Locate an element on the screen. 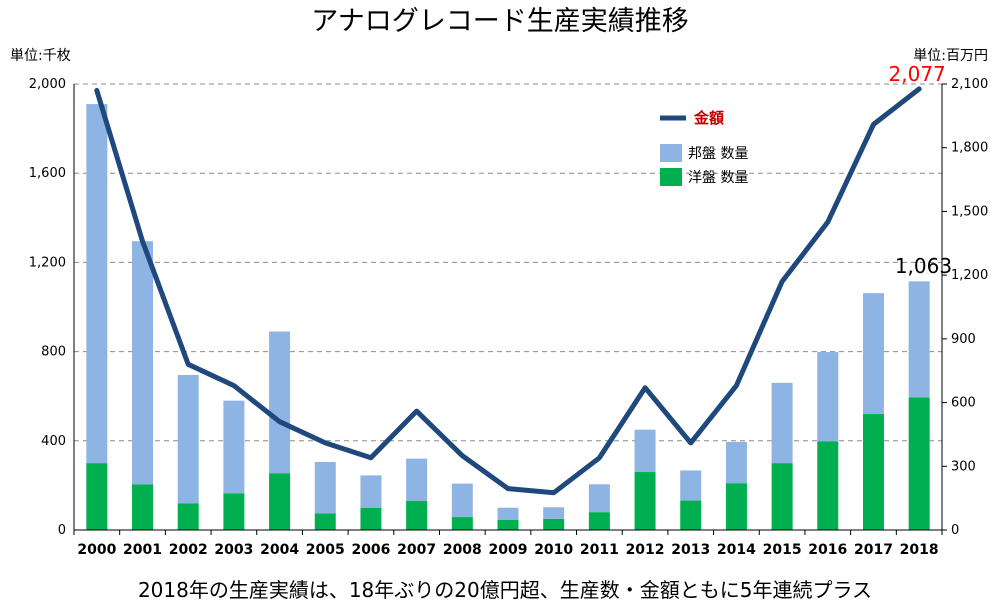 This screenshot has width=1000, height=609. x-tick-label: 2008 is located at coordinates (462, 550).